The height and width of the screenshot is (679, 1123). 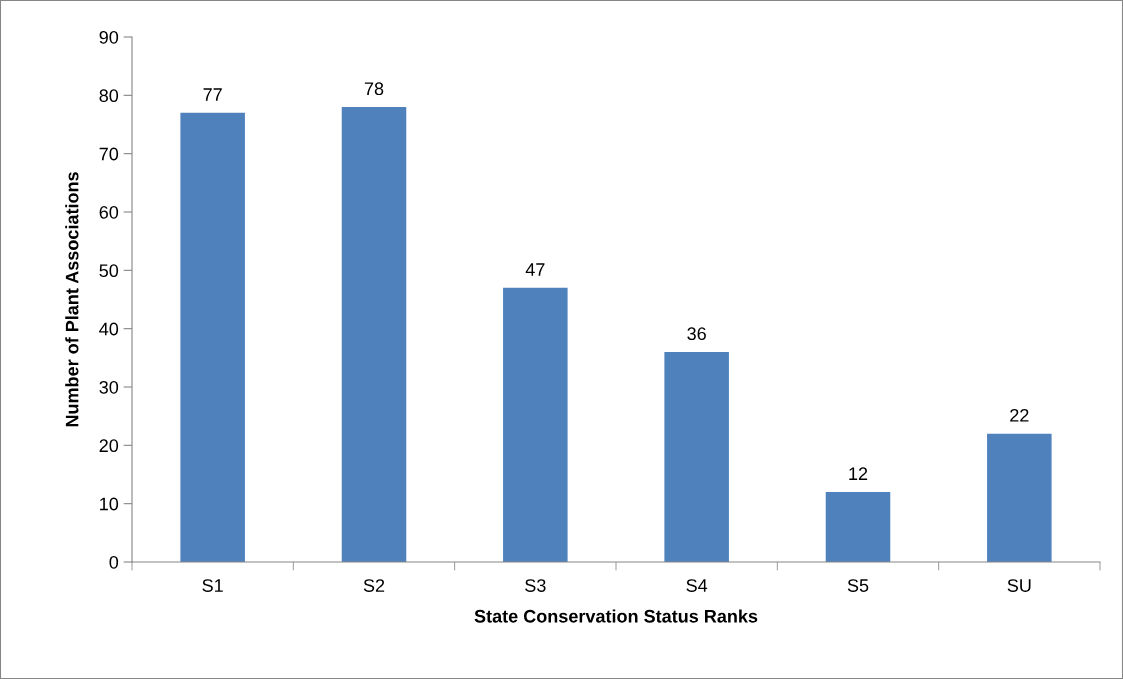 I want to click on y-tick-label: 30, so click(x=109, y=387).